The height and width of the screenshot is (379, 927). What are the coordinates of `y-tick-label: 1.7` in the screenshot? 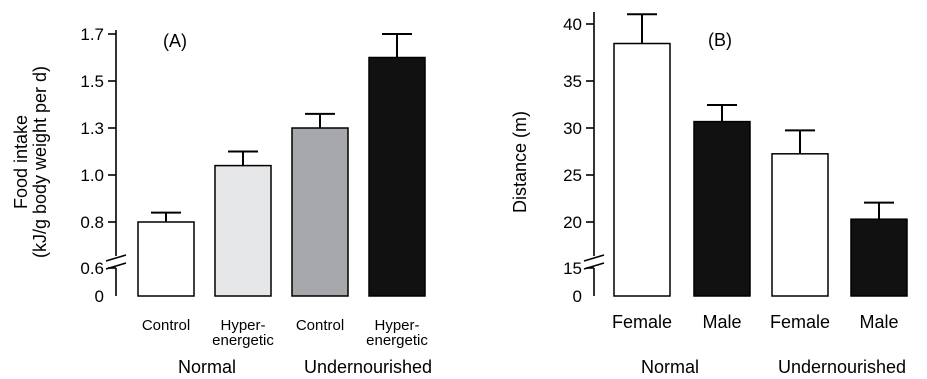 It's located at (92, 34).